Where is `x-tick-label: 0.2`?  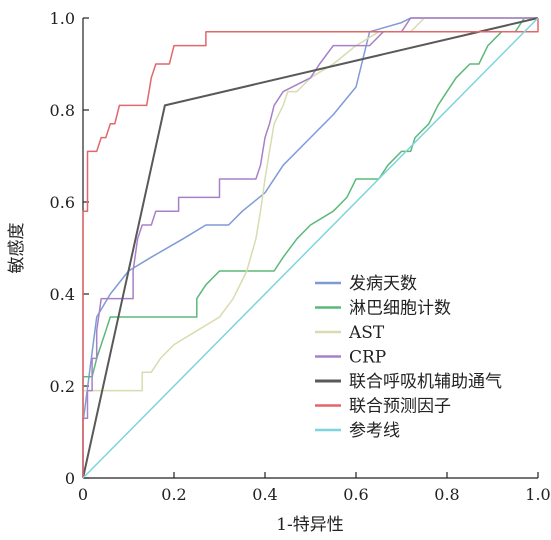 x-tick-label: 0.2 is located at coordinates (173, 494).